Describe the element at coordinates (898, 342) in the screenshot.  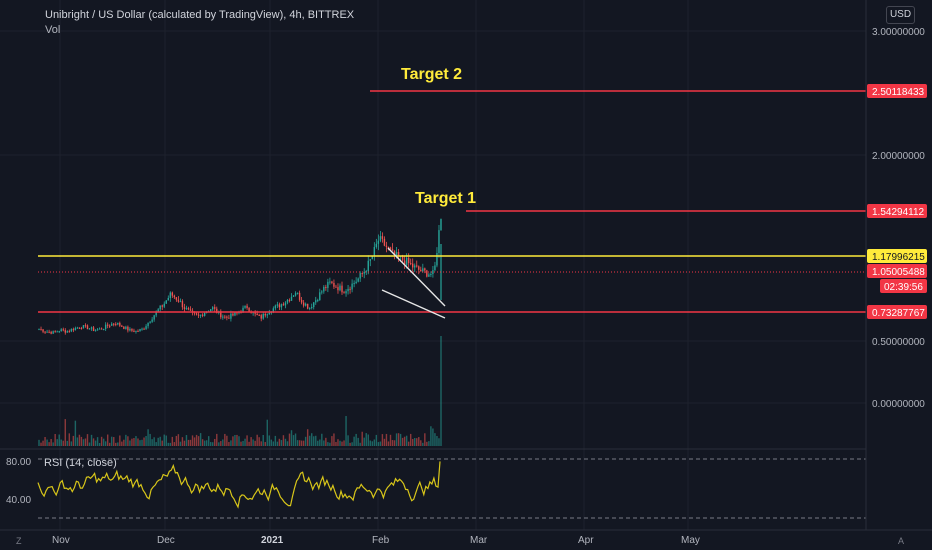
I see `price-tick: 0.50000000` at that location.